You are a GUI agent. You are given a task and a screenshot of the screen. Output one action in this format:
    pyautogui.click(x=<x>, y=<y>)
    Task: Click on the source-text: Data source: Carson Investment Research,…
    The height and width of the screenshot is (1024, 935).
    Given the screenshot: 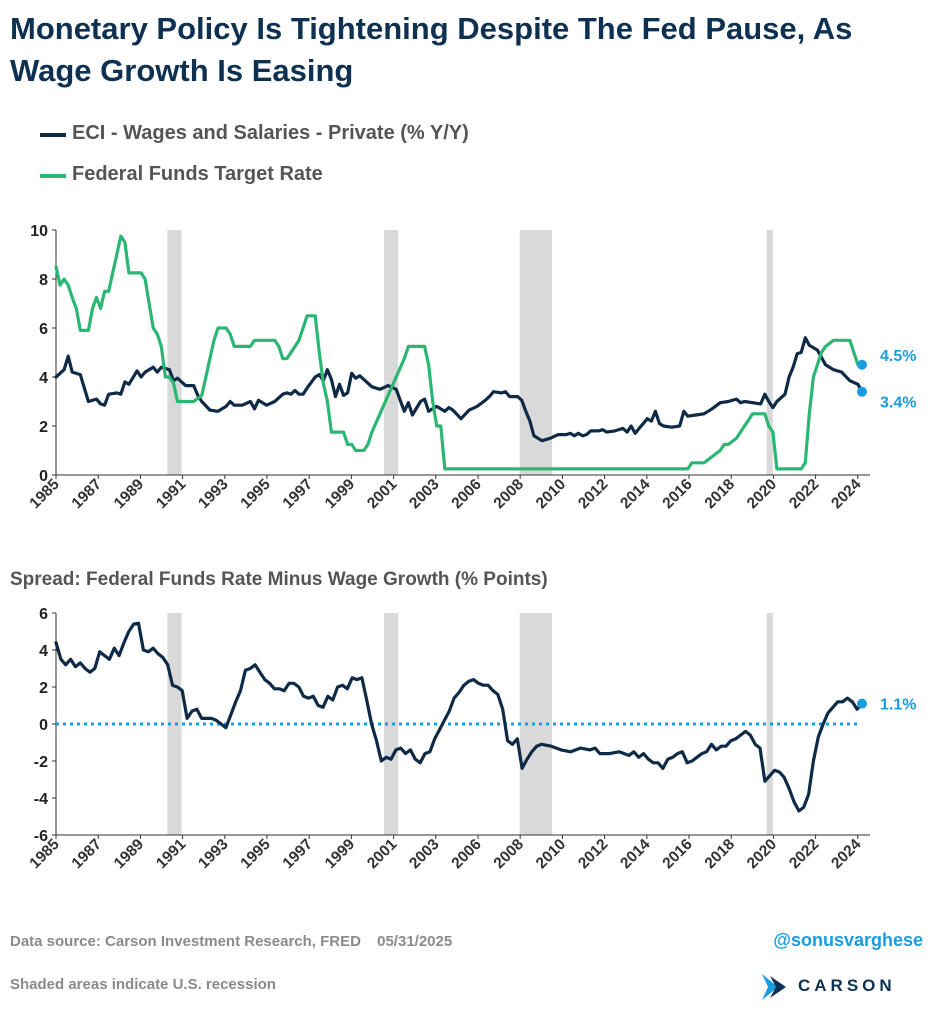 What is the action you would take?
    pyautogui.click(x=185, y=941)
    